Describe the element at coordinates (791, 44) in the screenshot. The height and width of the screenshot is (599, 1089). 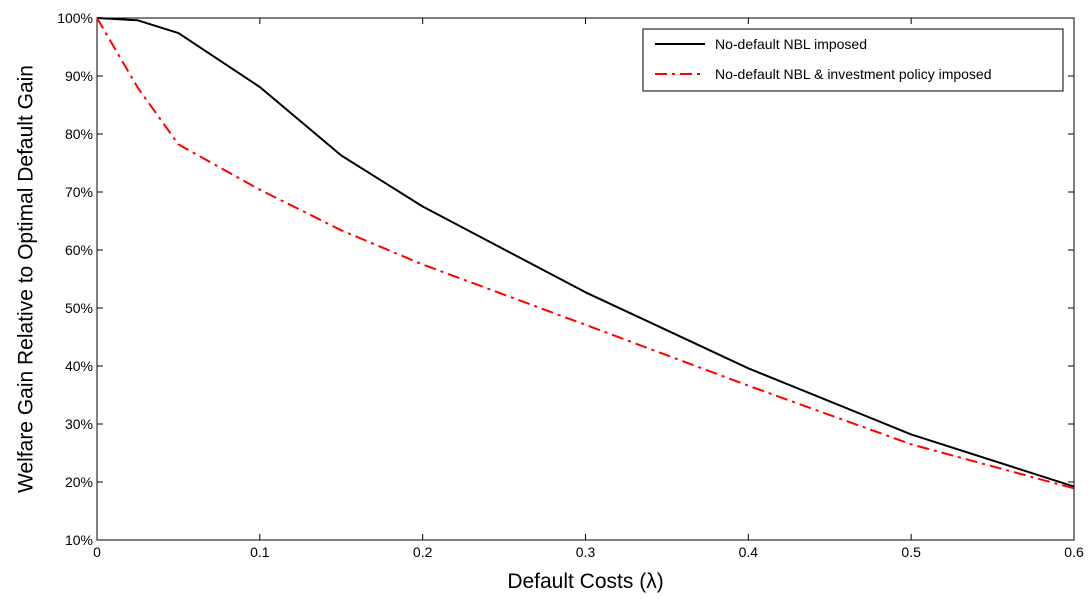
I see `legend-label-1: No-default NBL imposed` at that location.